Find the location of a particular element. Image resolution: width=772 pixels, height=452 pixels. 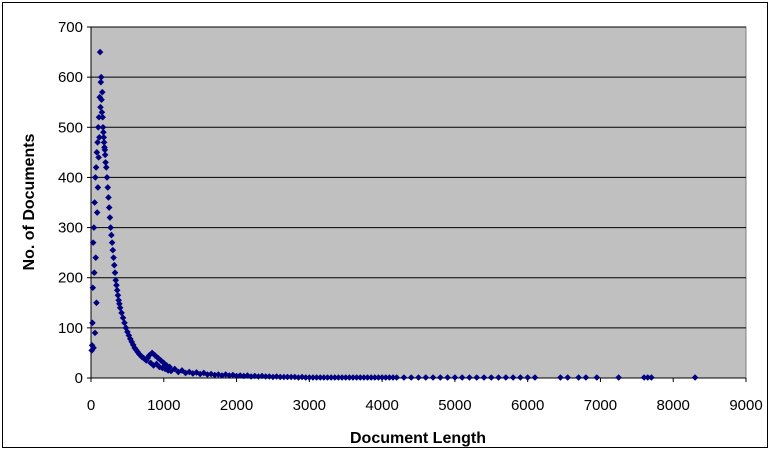

y-tick-label: 400 is located at coordinates (70, 177).